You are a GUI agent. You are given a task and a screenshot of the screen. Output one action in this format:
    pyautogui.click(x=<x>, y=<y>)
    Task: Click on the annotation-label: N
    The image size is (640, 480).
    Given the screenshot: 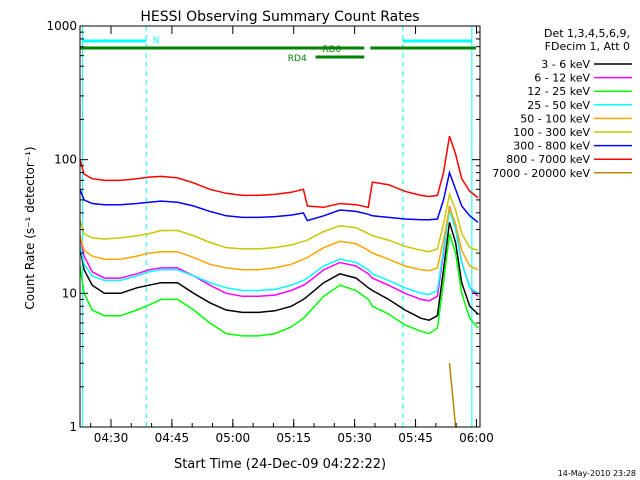 What is the action you would take?
    pyautogui.click(x=156, y=41)
    